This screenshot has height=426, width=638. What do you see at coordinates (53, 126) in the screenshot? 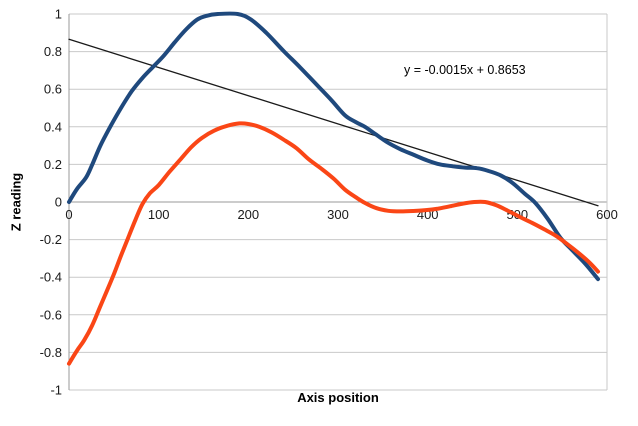
I see `y-tick-label: 0.4` at bounding box center [53, 126].